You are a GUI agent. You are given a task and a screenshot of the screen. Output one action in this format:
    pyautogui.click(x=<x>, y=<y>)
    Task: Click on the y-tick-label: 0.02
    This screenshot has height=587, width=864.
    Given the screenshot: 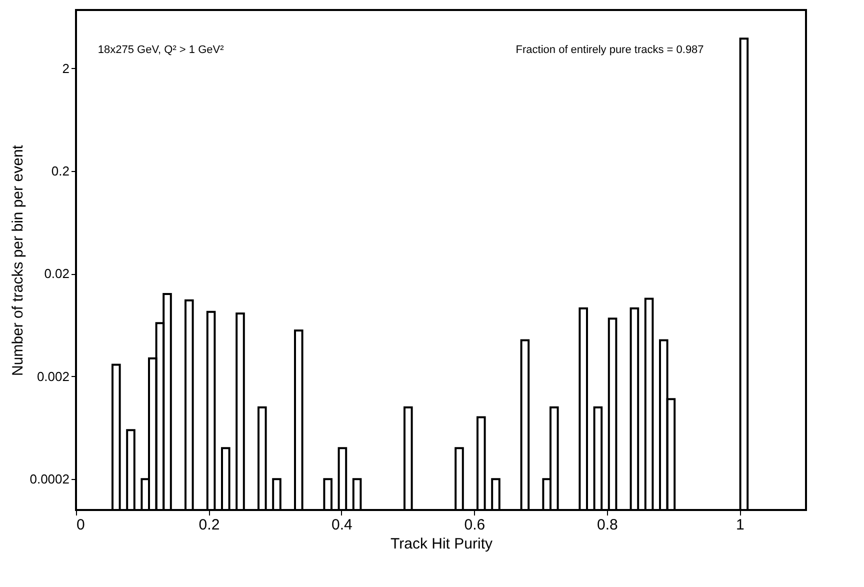 What is the action you would take?
    pyautogui.click(x=57, y=274)
    